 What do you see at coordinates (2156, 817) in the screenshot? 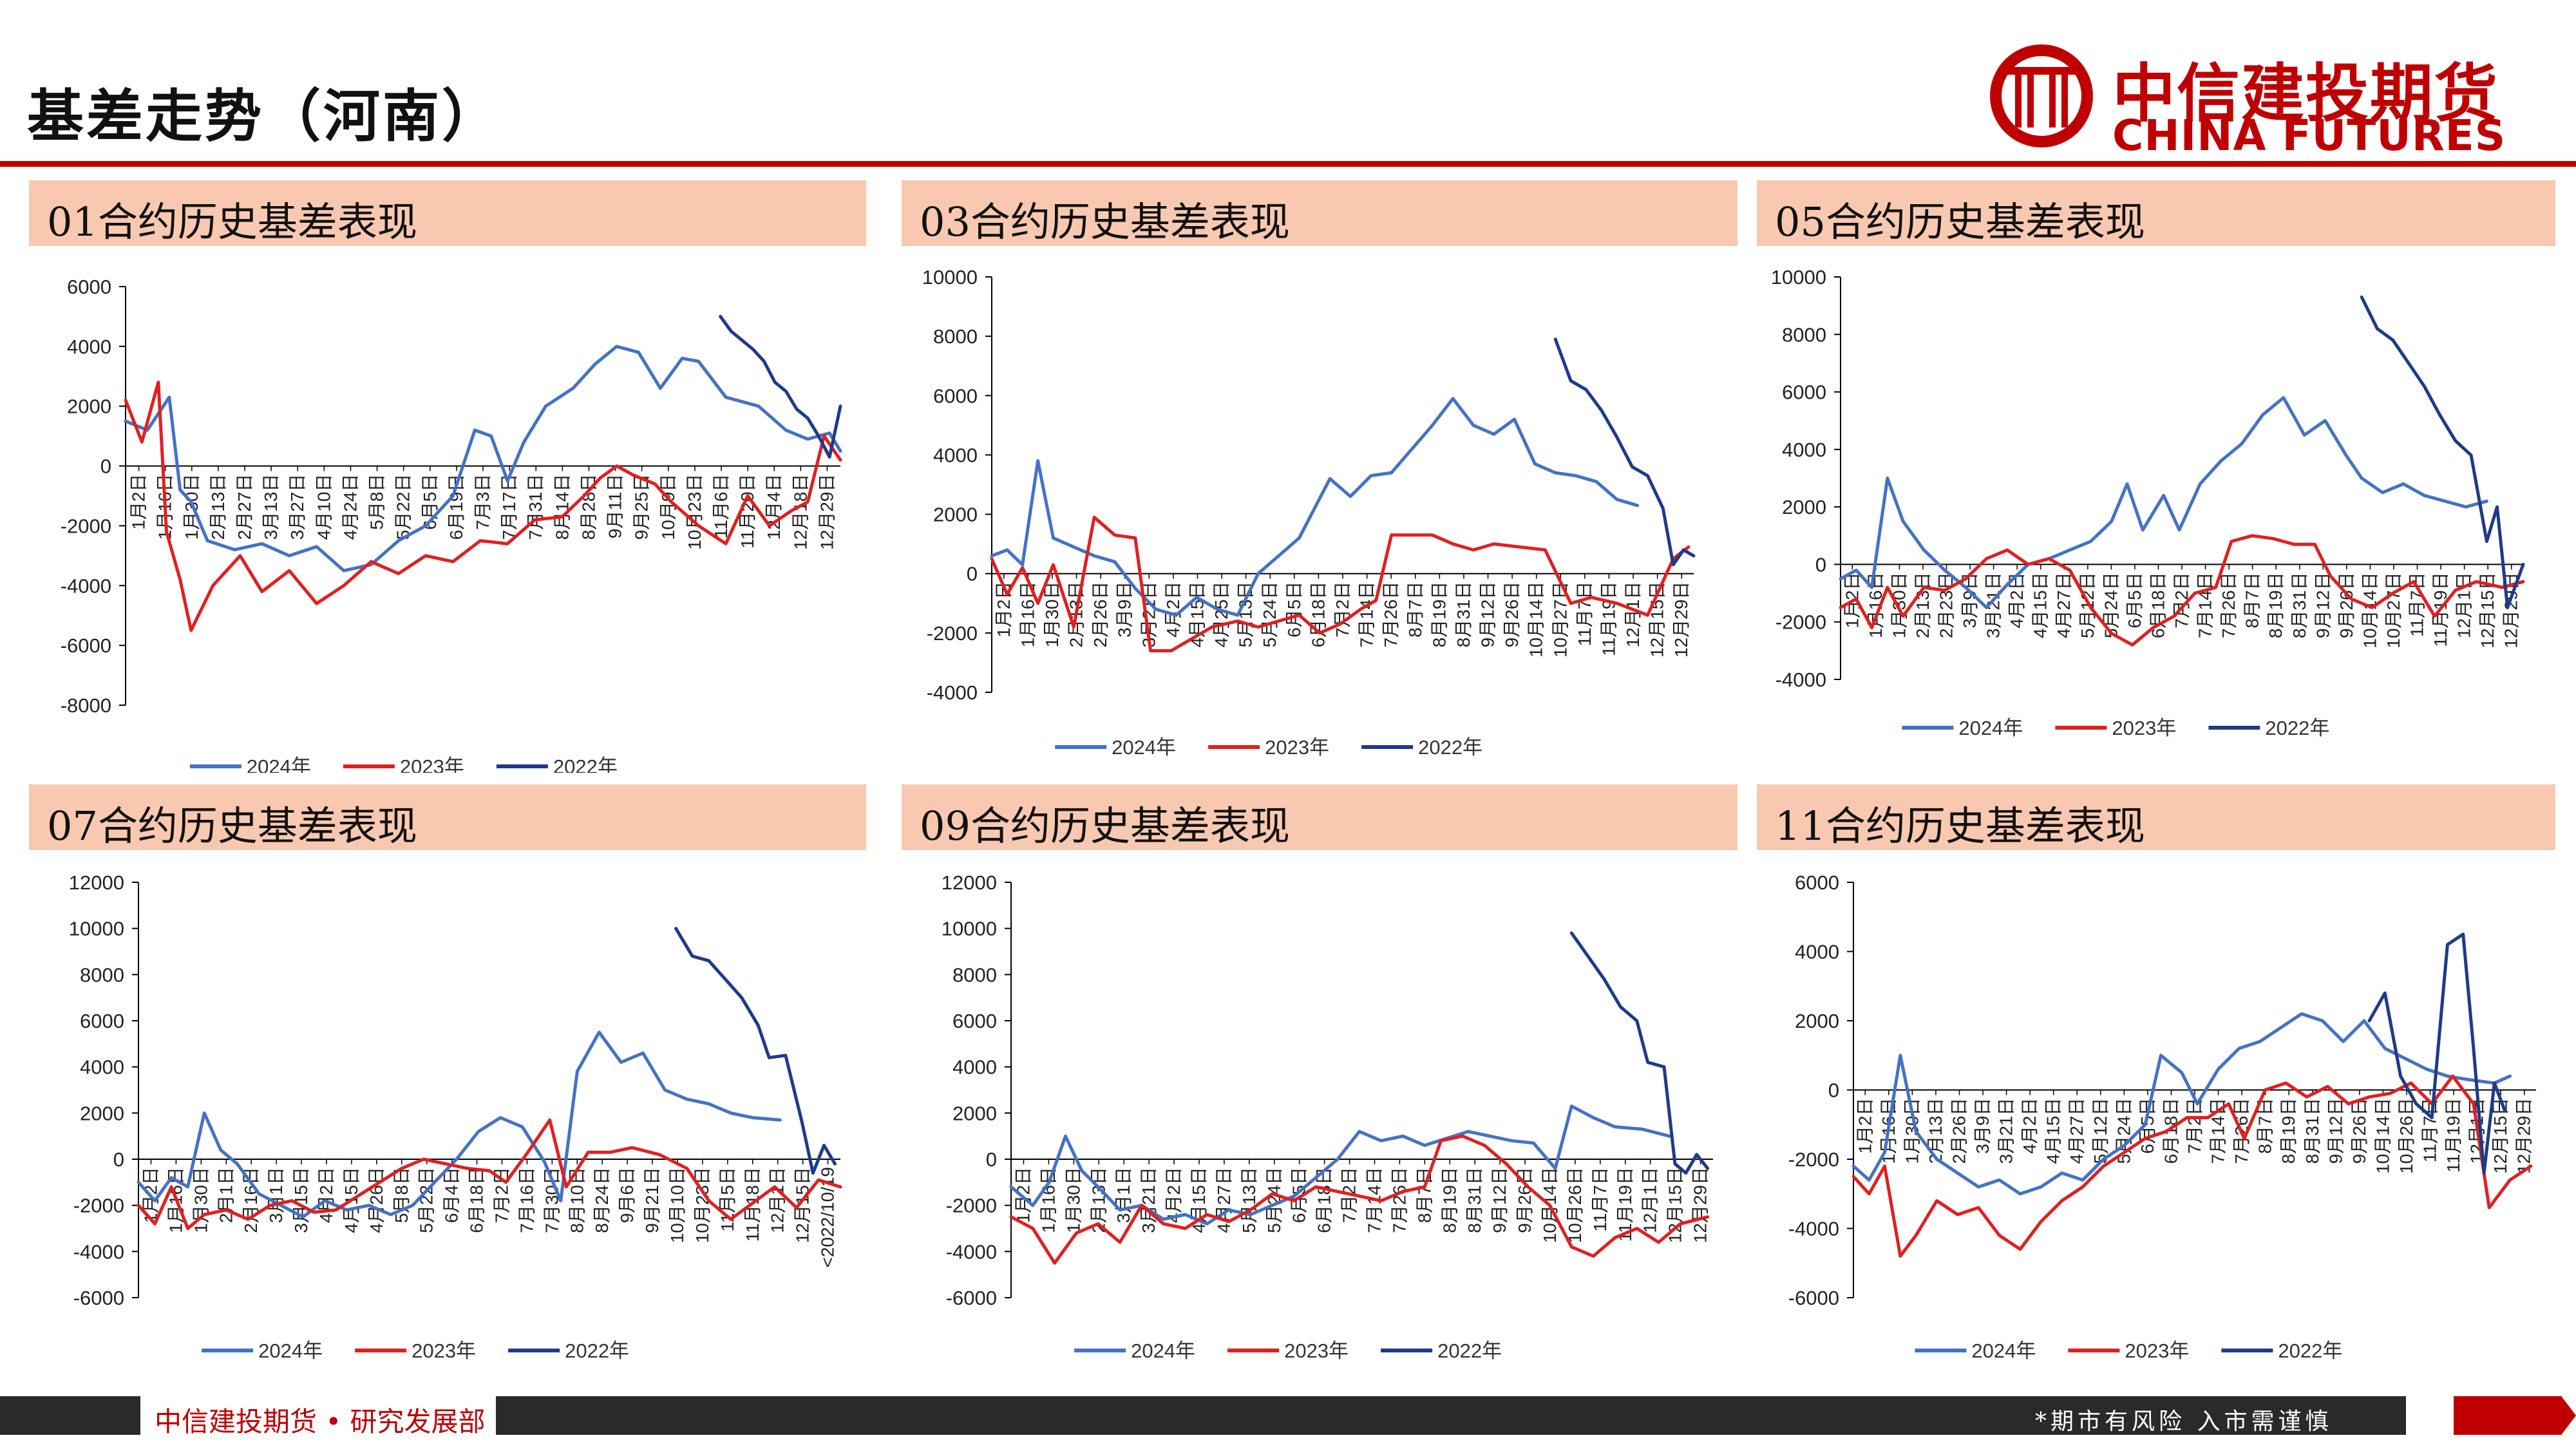
I see `panel-header-11: 11合约历史基差表现` at bounding box center [2156, 817].